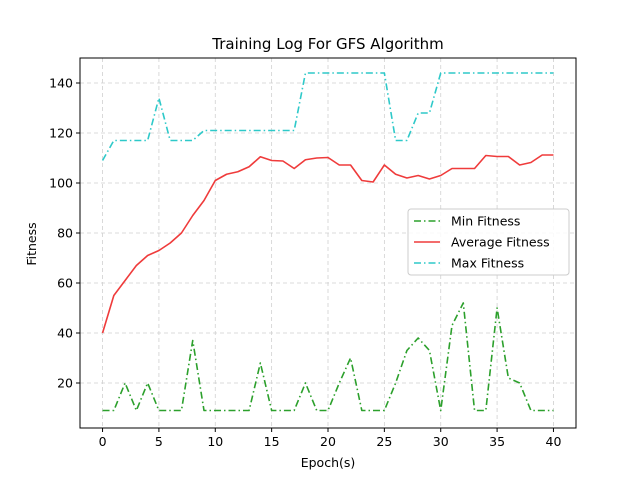 The width and height of the screenshot is (640, 480). I want to click on x-tick-label-1: 5, so click(159, 441).